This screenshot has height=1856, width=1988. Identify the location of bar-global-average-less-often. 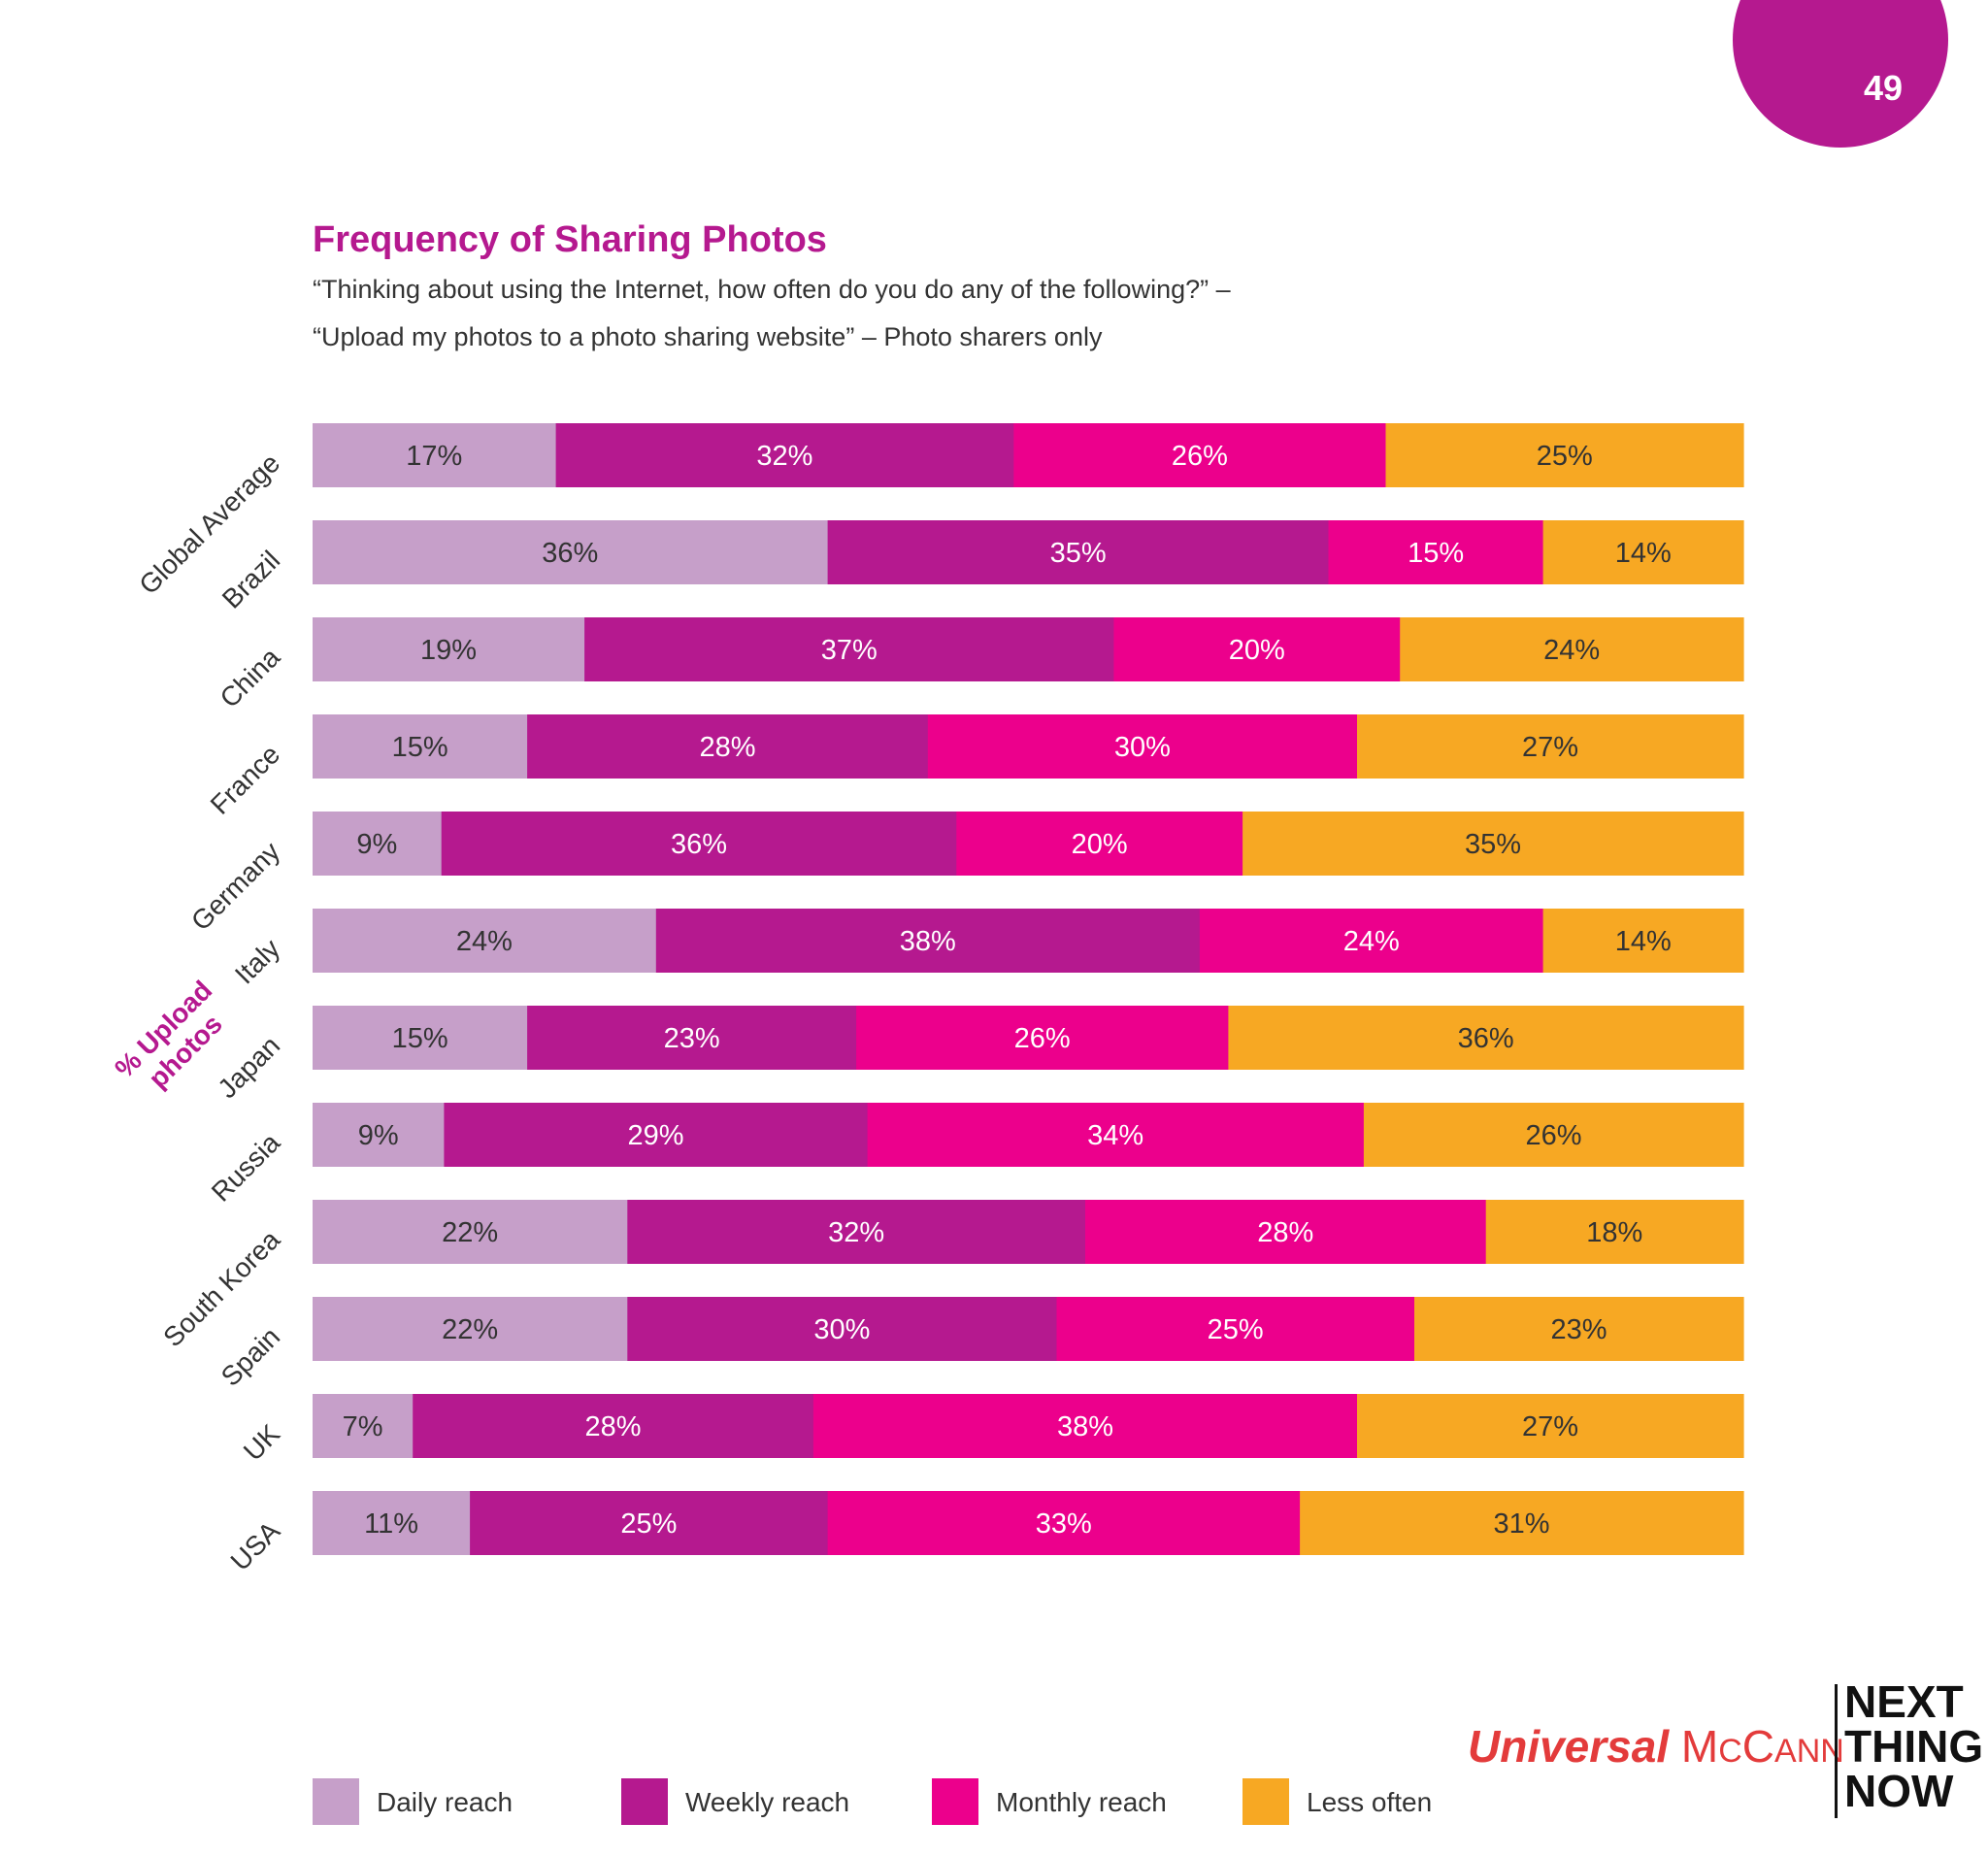
(1565, 455).